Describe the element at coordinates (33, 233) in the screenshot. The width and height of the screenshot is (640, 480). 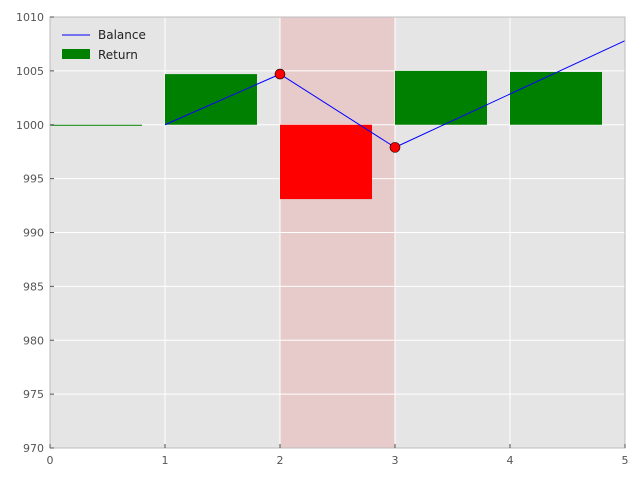
I see `y-tick-label: 990` at that location.